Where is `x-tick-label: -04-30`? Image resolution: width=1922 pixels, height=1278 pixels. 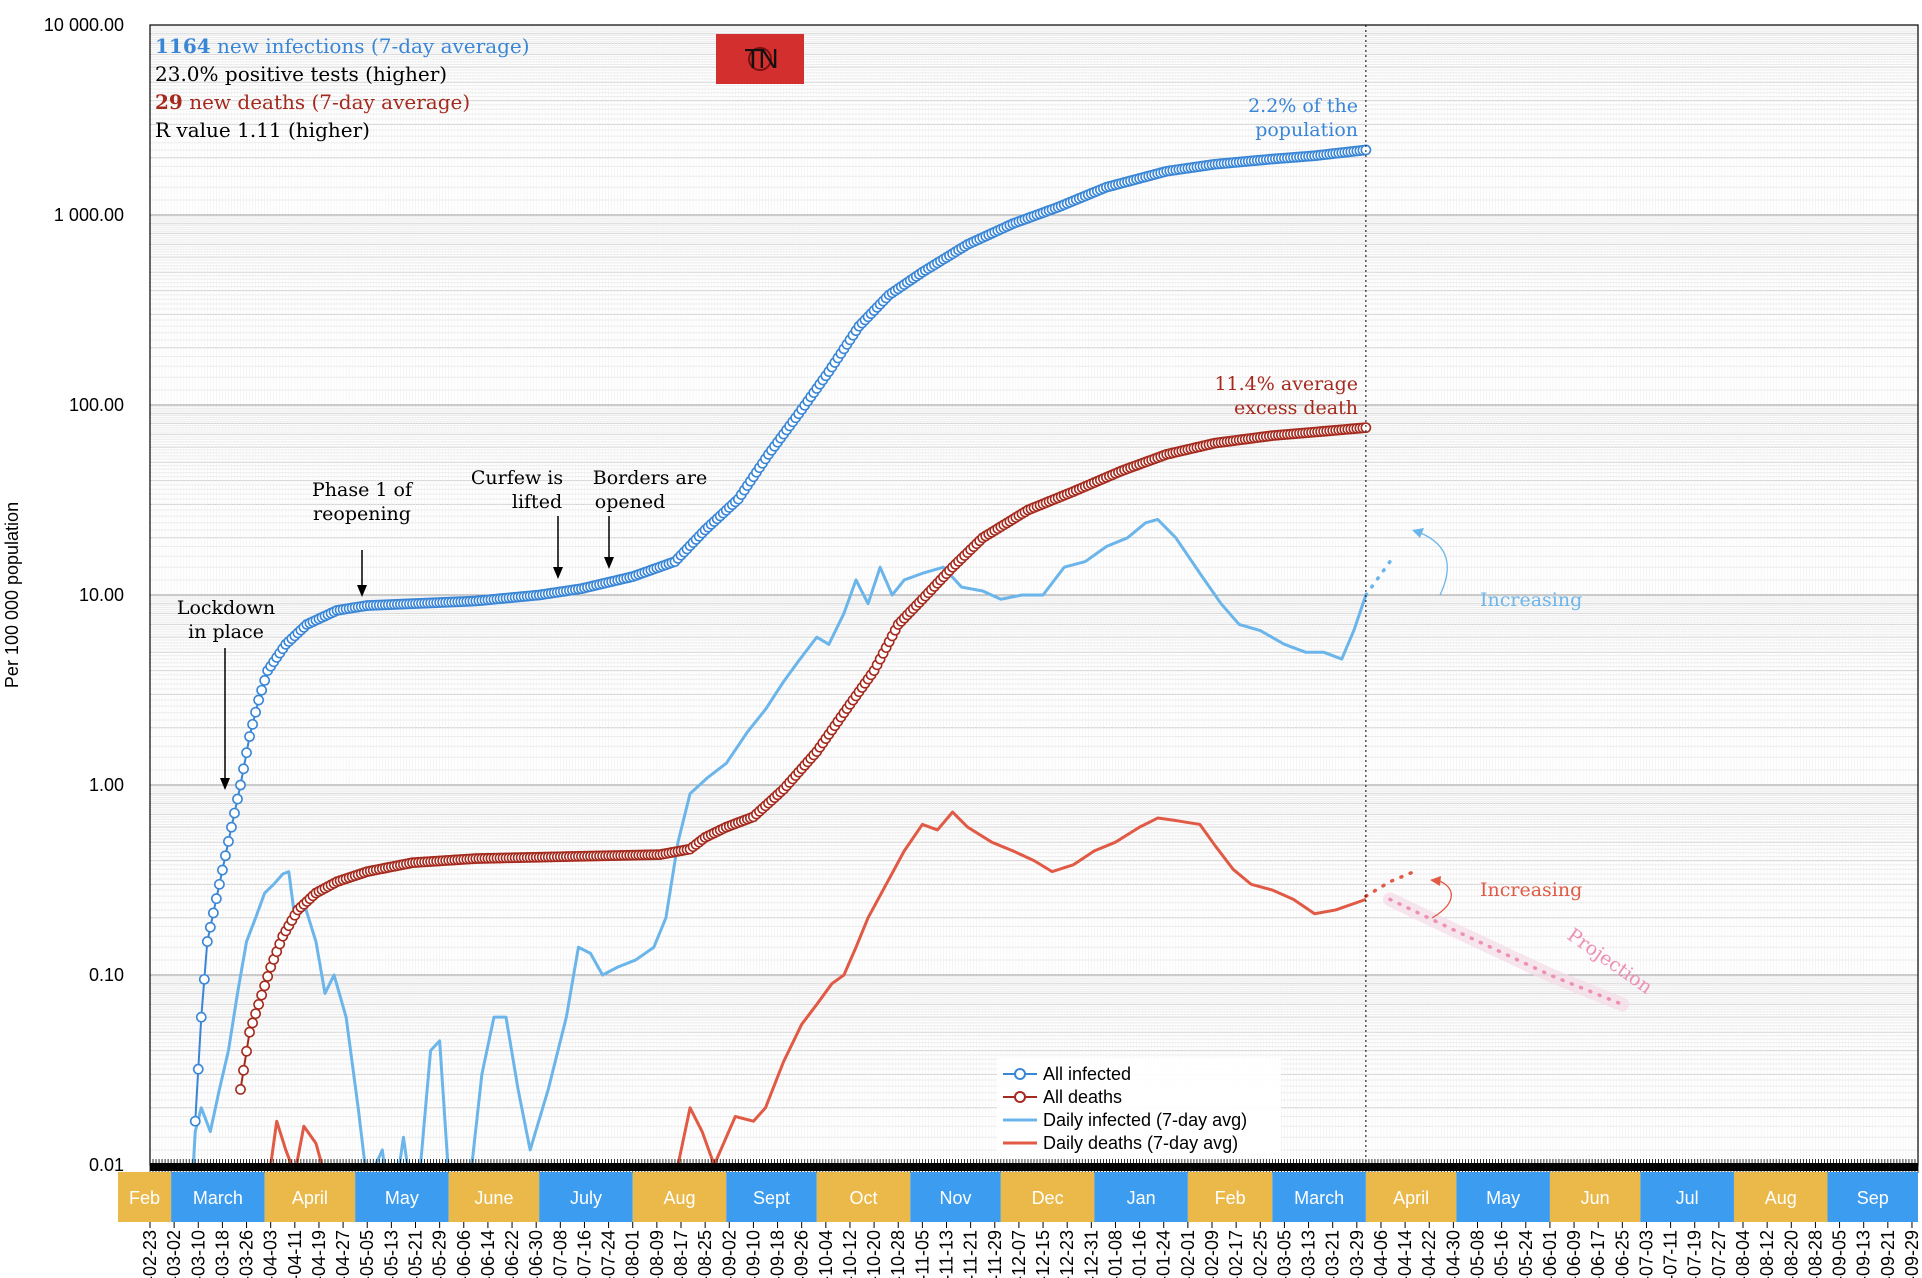
x-tick-label: -04-30 is located at coordinates (1453, 1254).